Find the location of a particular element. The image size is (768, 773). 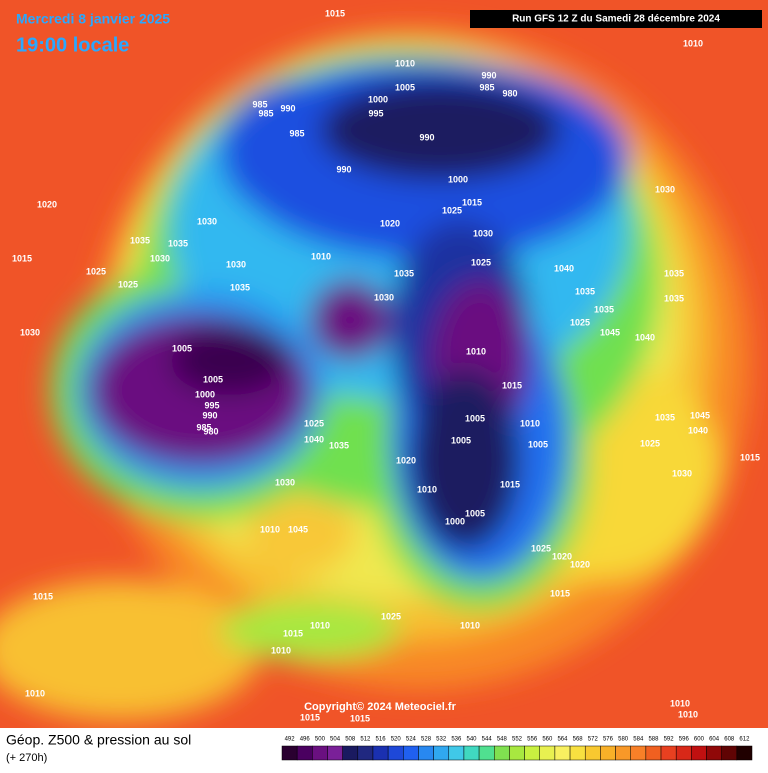

scale-label: 564 is located at coordinates (562, 740).